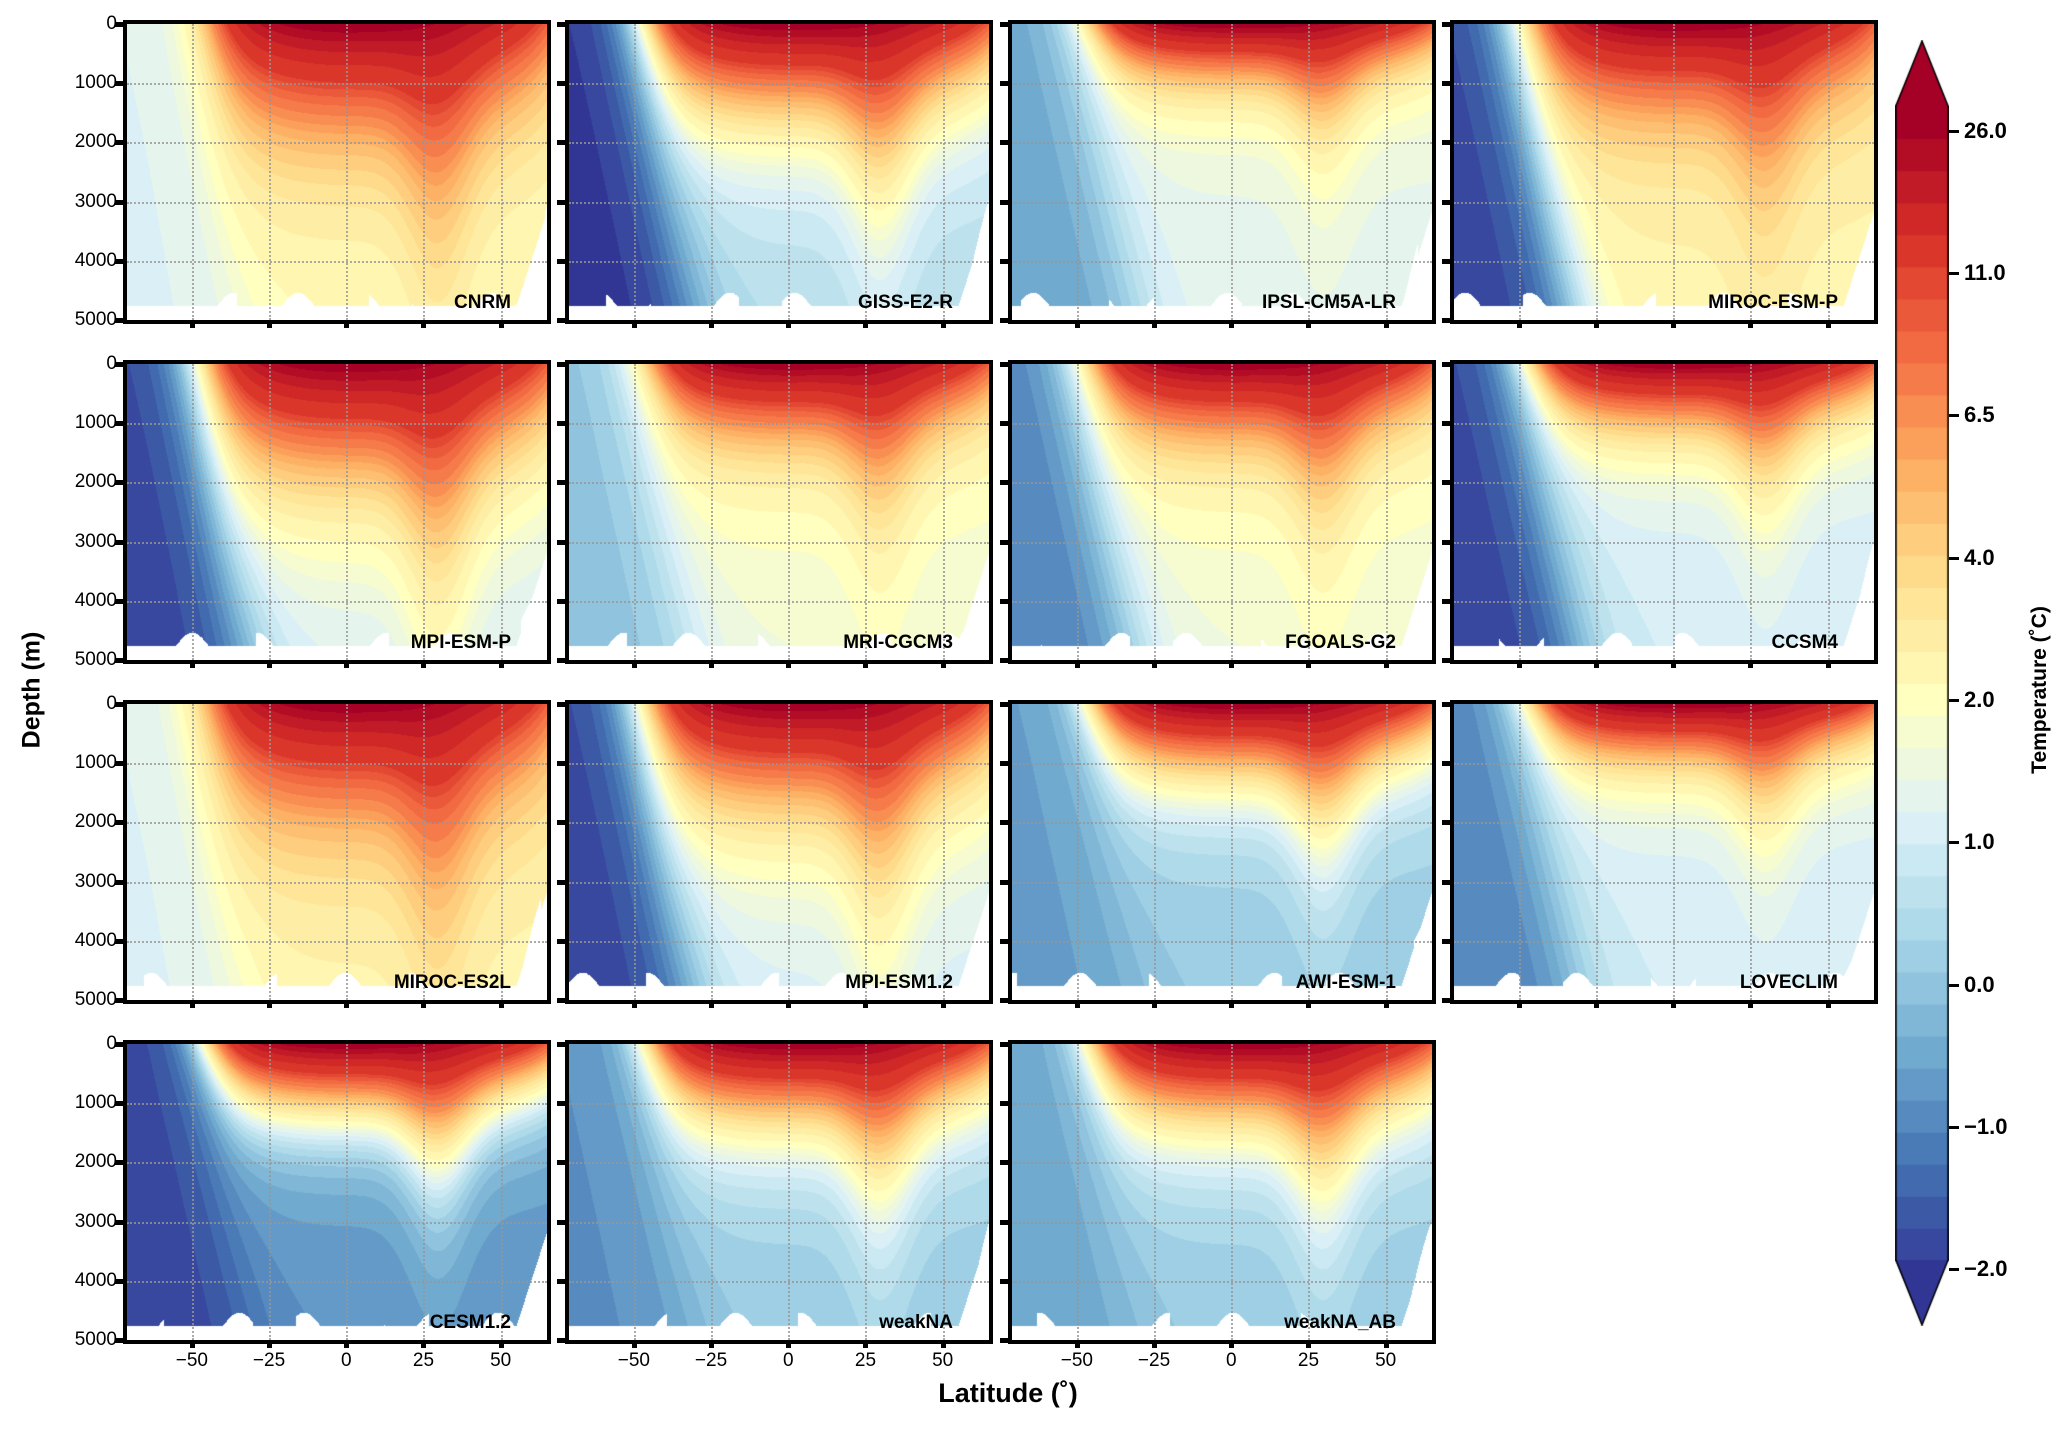 This screenshot has width=2067, height=1430. Describe the element at coordinates (899, 982) in the screenshot. I see `panel-label: MPI-ESM1.2` at that location.